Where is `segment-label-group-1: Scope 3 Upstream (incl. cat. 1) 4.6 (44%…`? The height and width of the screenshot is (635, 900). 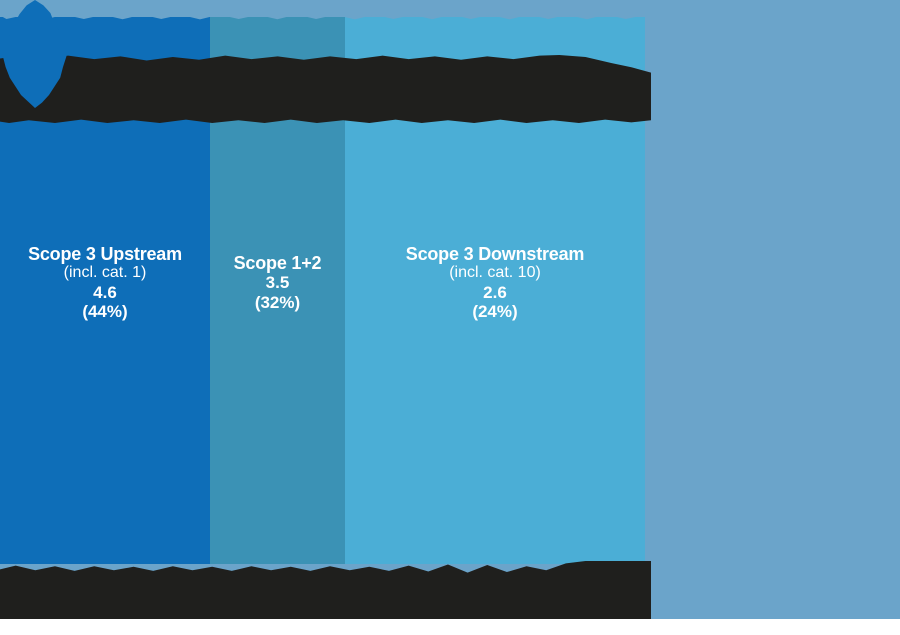 segment-label-group-1: Scope 3 Upstream (incl. cat. 1) 4.6 (44%… is located at coordinates (105, 282).